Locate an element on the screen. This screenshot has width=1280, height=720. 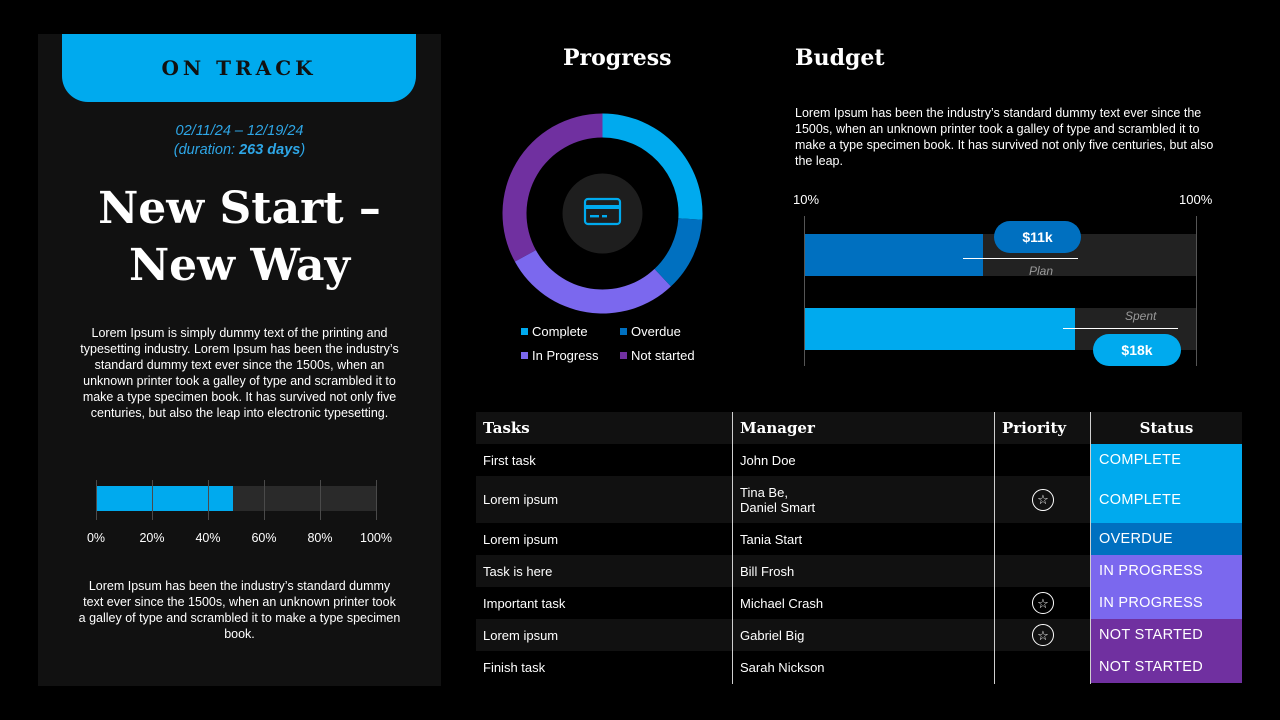
duration-value: 263 days is located at coordinates (270, 150).